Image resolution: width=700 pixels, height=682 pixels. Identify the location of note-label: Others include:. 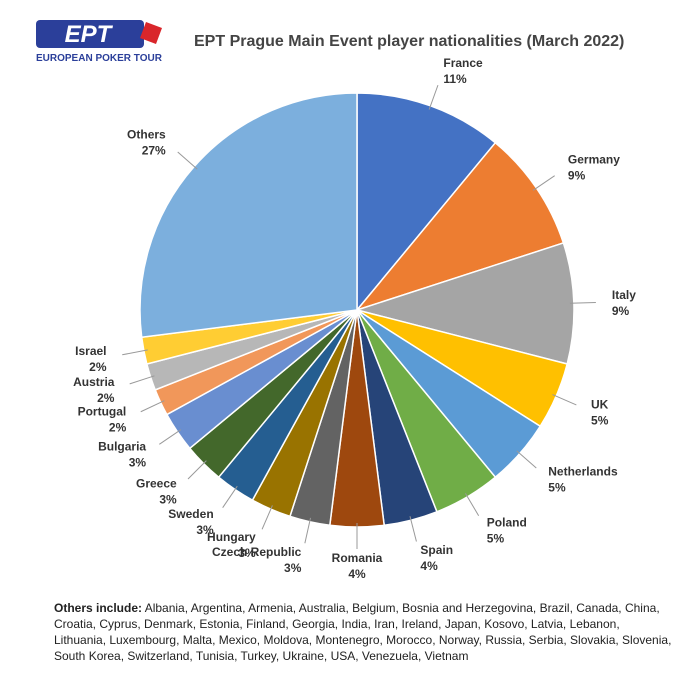
(98, 608).